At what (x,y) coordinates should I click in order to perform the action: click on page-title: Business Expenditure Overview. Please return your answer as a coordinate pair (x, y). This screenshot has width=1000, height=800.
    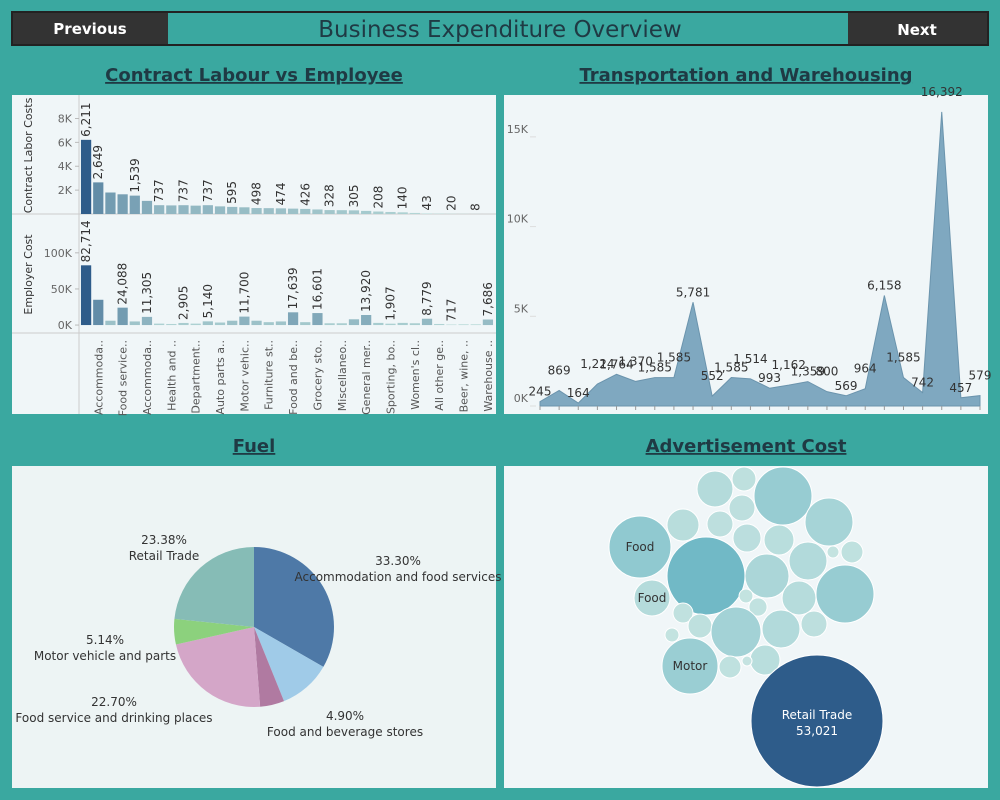
    Looking at the image, I should click on (500, 30).